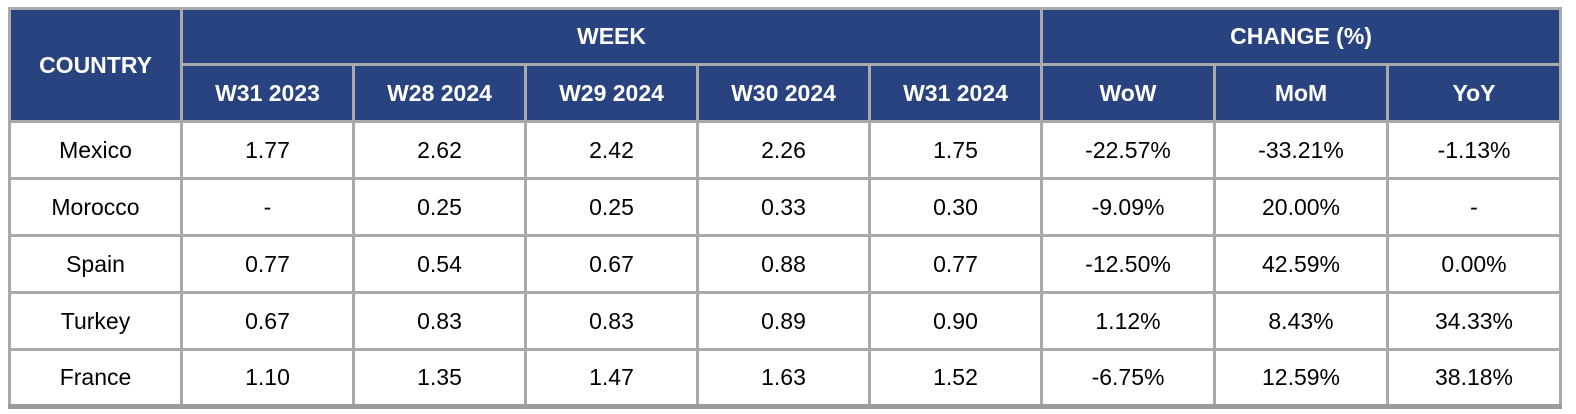 The height and width of the screenshot is (414, 1576). I want to click on table-cell: 0.33, so click(783, 207).